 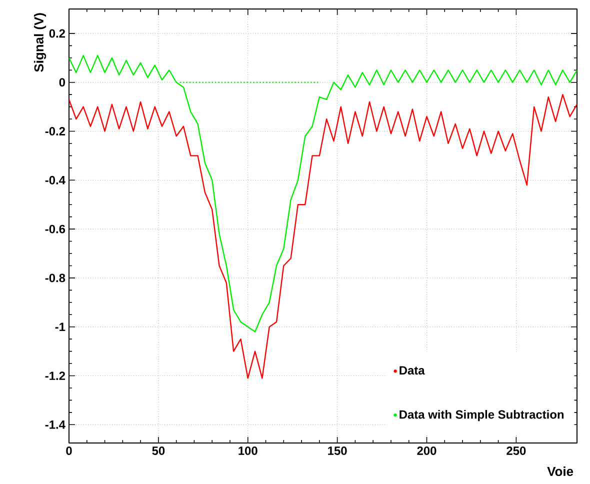 I want to click on y-tick-label: -0.6, so click(x=55, y=229).